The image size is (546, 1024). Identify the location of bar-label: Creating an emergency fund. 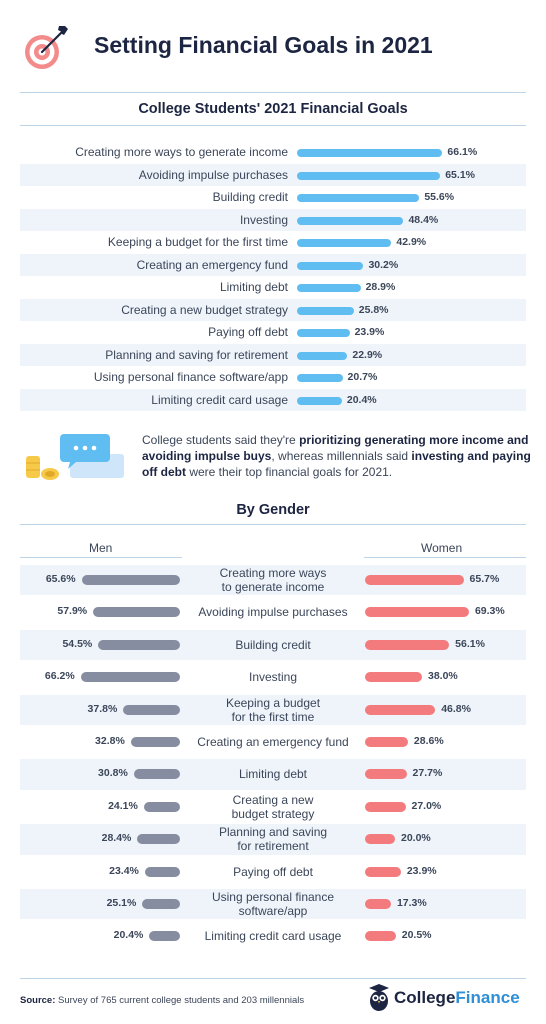
(212, 264).